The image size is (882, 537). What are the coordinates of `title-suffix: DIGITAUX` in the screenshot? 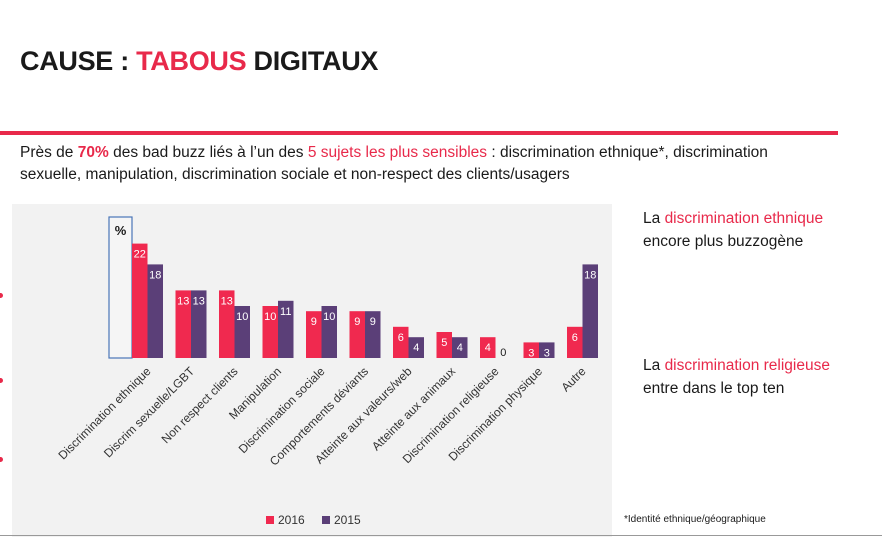 It's located at (312, 61).